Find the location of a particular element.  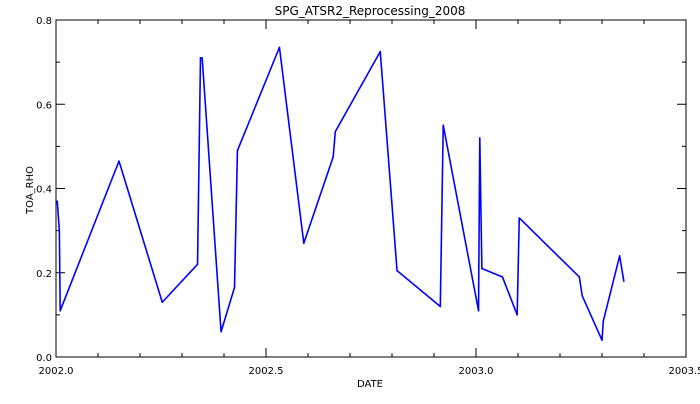

chart-title: SPG_ATSR2_Reprocessing_2008 is located at coordinates (370, 11).